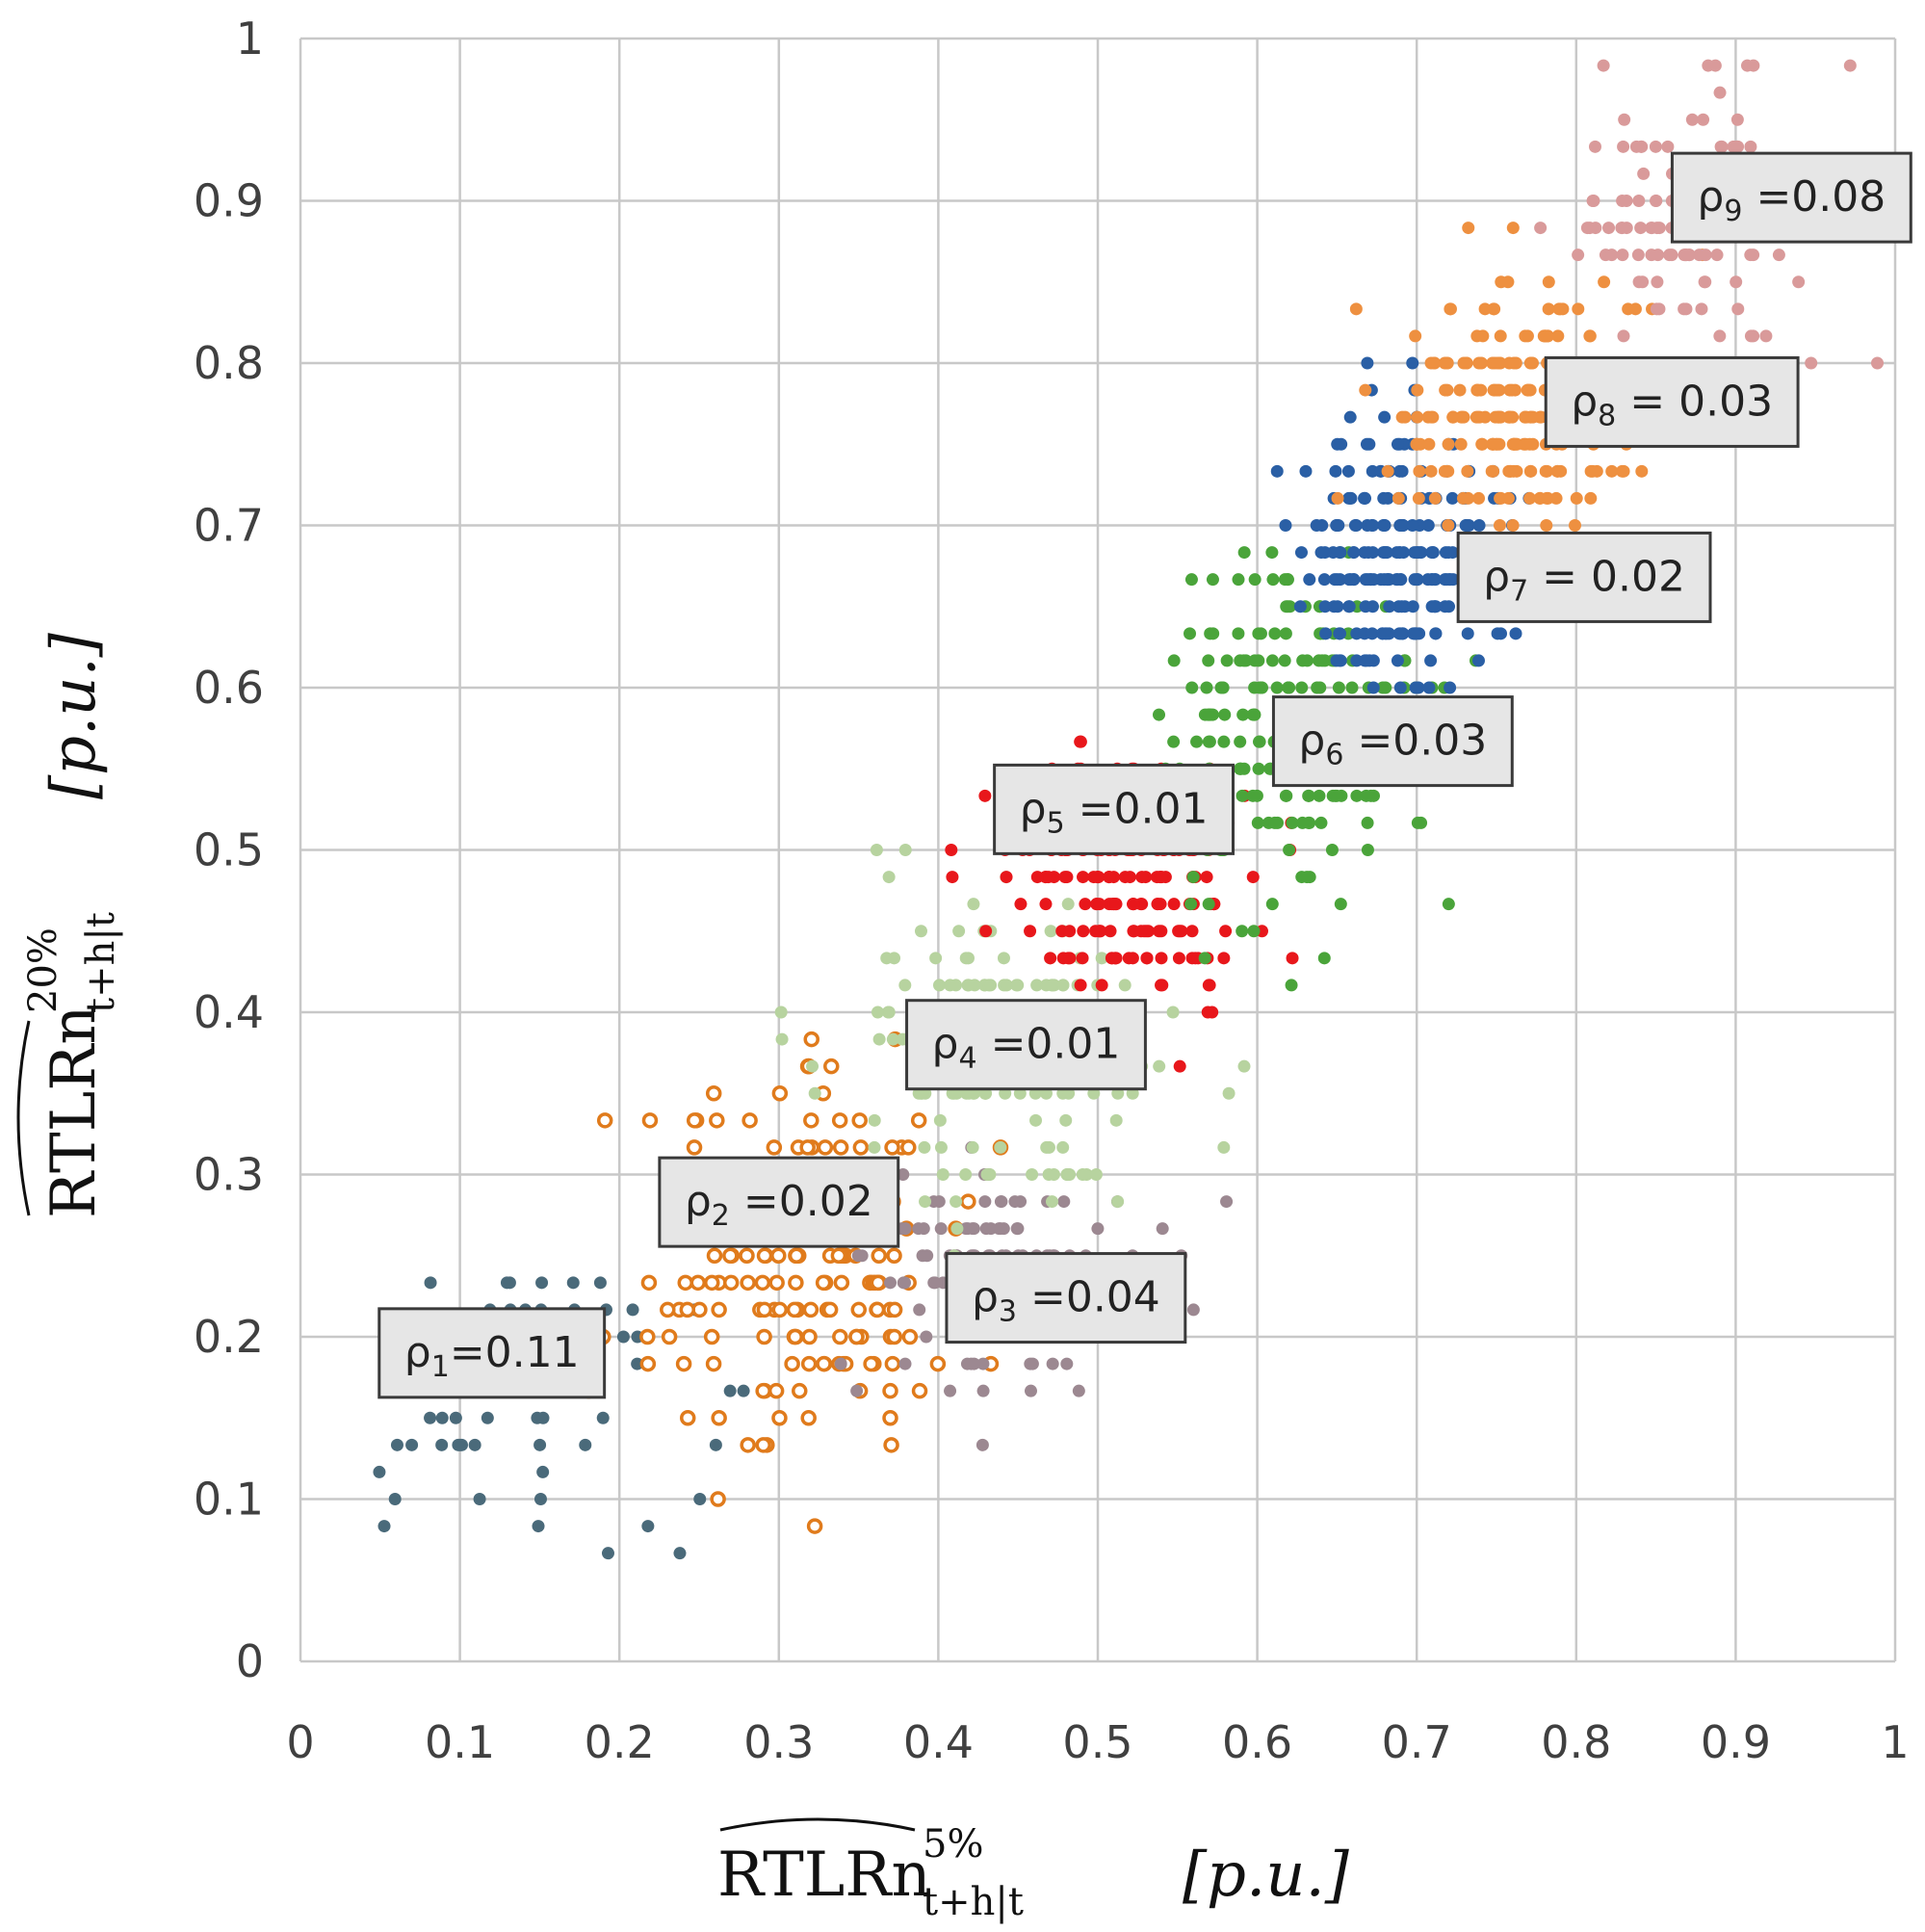  I want to click on rho-value: =0.11, so click(515, 1352).